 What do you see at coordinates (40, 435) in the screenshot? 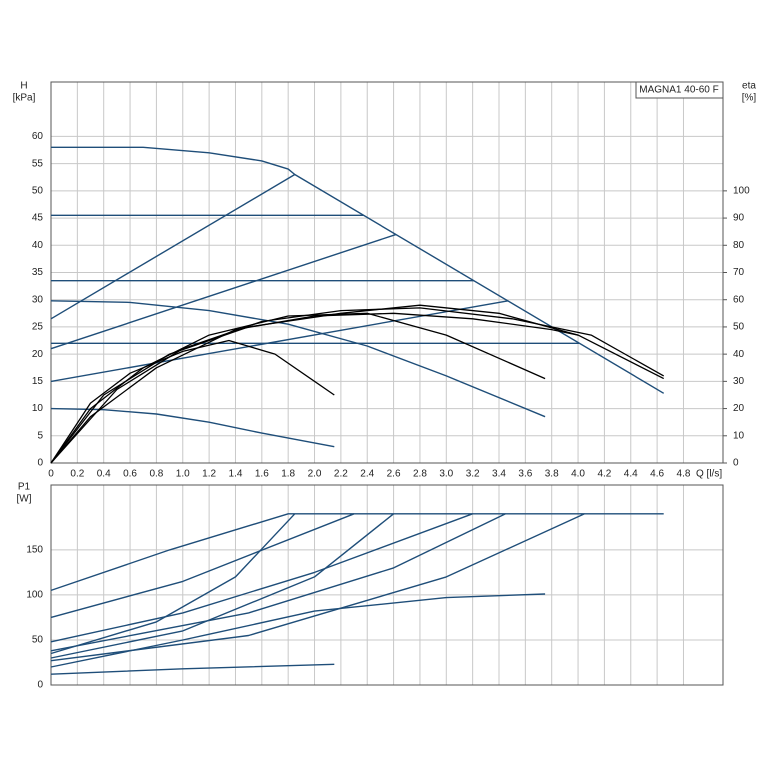
I see `y-tick-label: 5` at bounding box center [40, 435].